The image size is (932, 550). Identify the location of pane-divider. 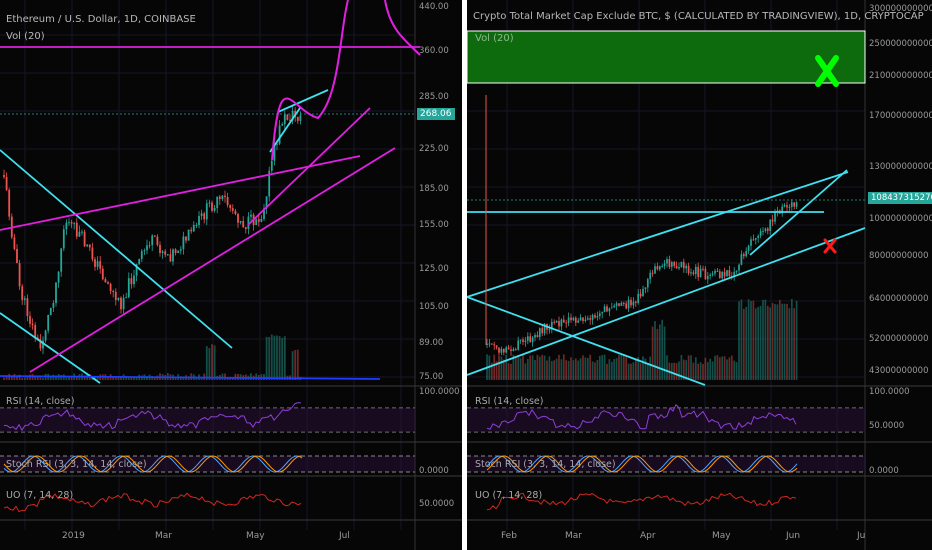
(464, 275).